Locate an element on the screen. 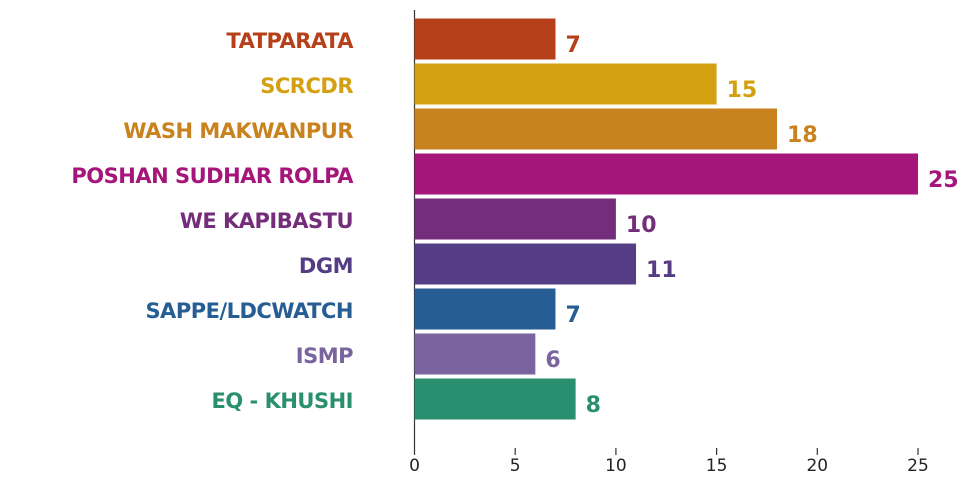  x-tick-label: 15 is located at coordinates (717, 466).